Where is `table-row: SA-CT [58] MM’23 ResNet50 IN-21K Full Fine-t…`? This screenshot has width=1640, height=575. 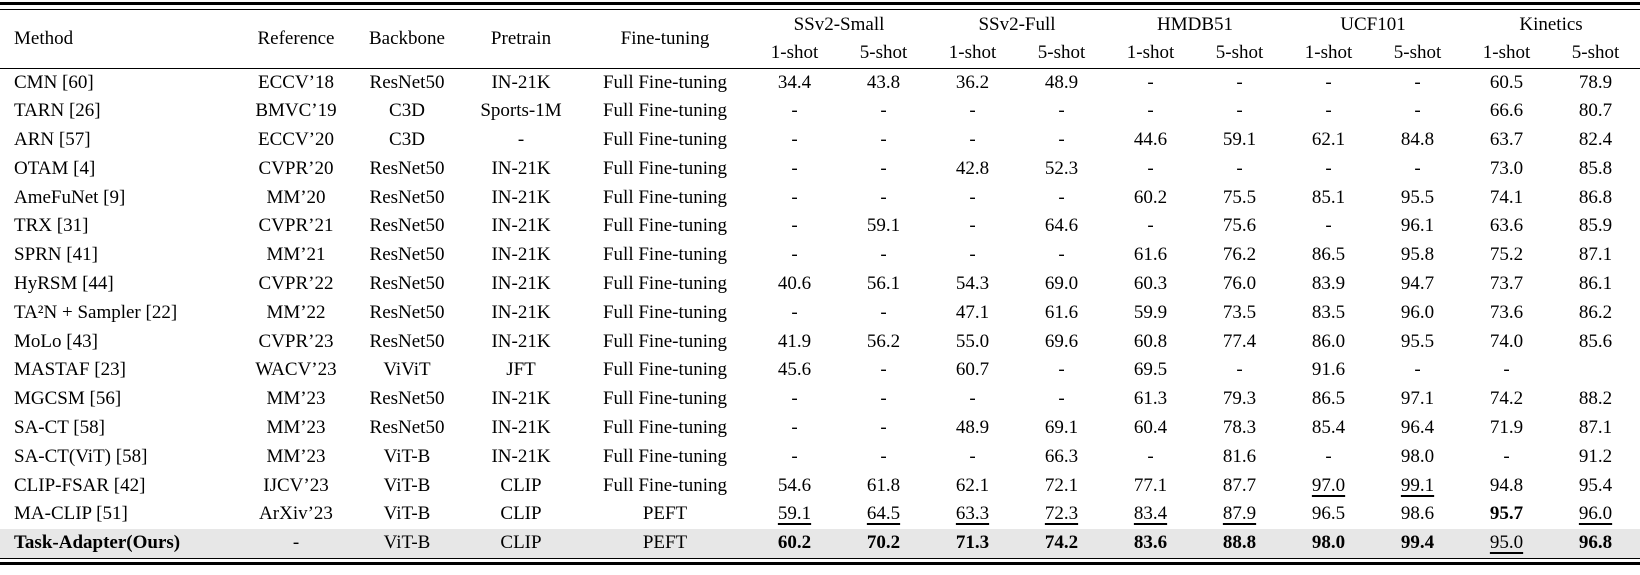
table-row: SA-CT [58] MM’23 ResNet50 IN-21K Full Fine-t… is located at coordinates (820, 428).